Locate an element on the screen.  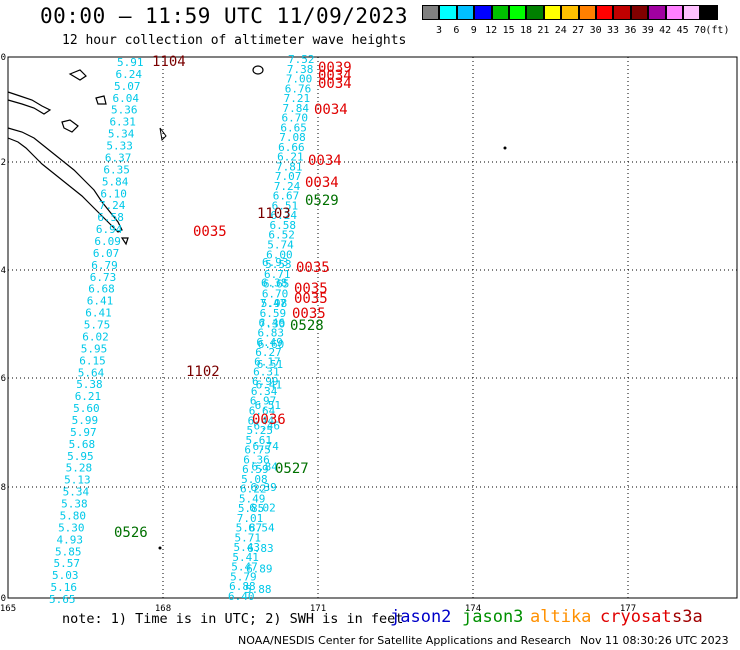
vanuatu-islands-coastline is located at coordinates (29, 103).